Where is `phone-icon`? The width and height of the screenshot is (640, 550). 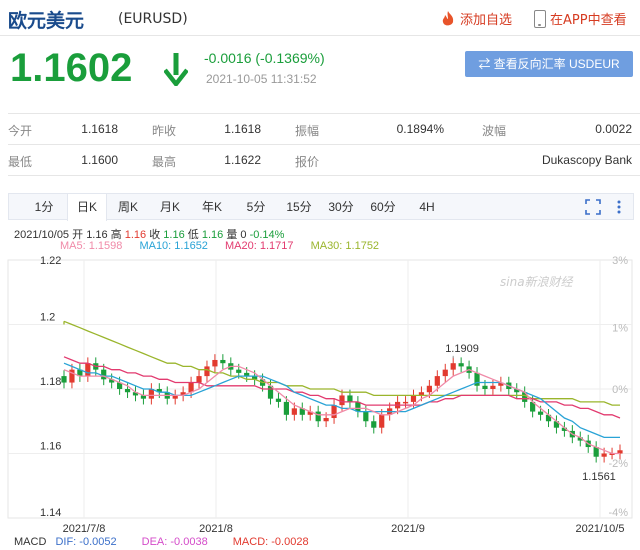
phone-icon is located at coordinates (540, 18).